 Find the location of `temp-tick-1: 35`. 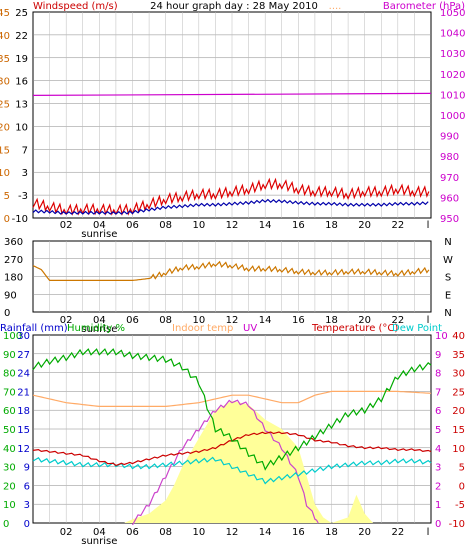

temp-tick-1: 35 is located at coordinates (458, 355).